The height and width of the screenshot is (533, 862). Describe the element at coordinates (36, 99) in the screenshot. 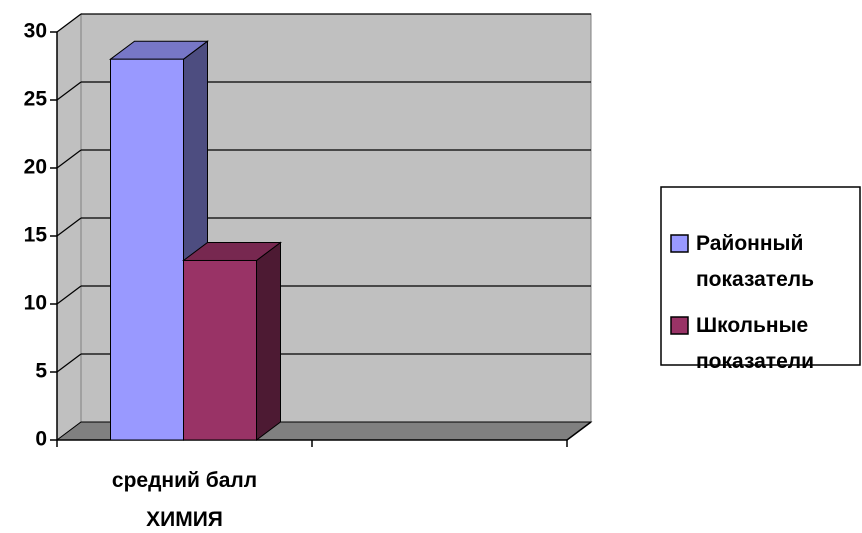

I see `y-tick-label: 25` at that location.